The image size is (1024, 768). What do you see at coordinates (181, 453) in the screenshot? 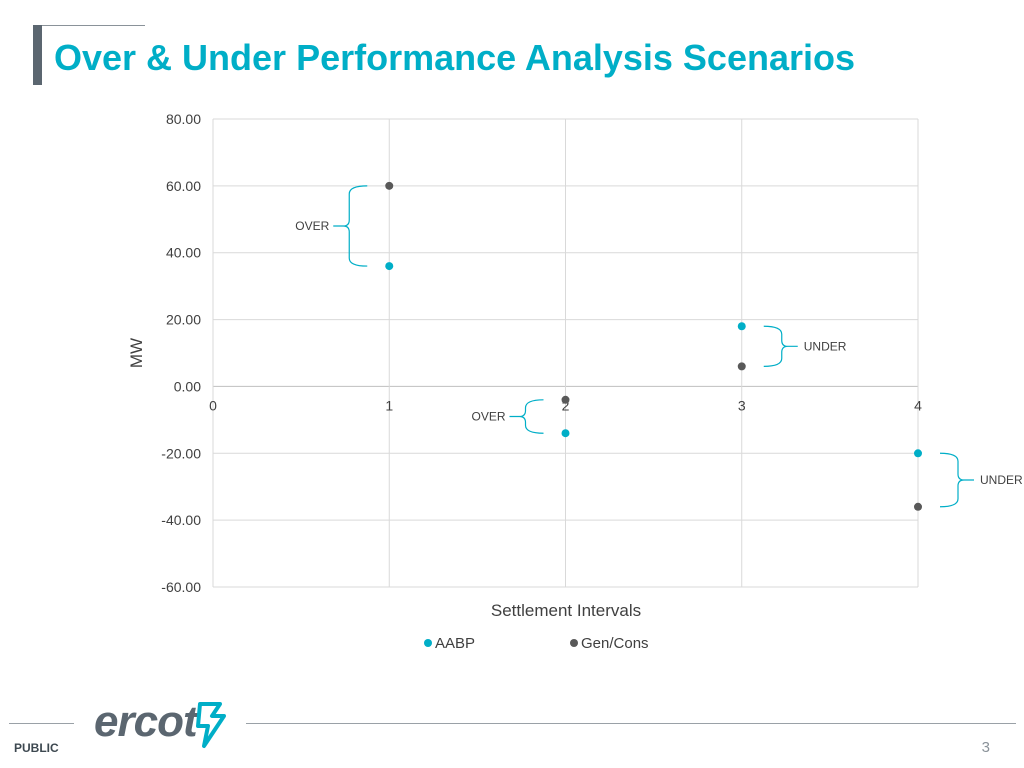
I see `y-tick-label: -20.00` at bounding box center [181, 453].